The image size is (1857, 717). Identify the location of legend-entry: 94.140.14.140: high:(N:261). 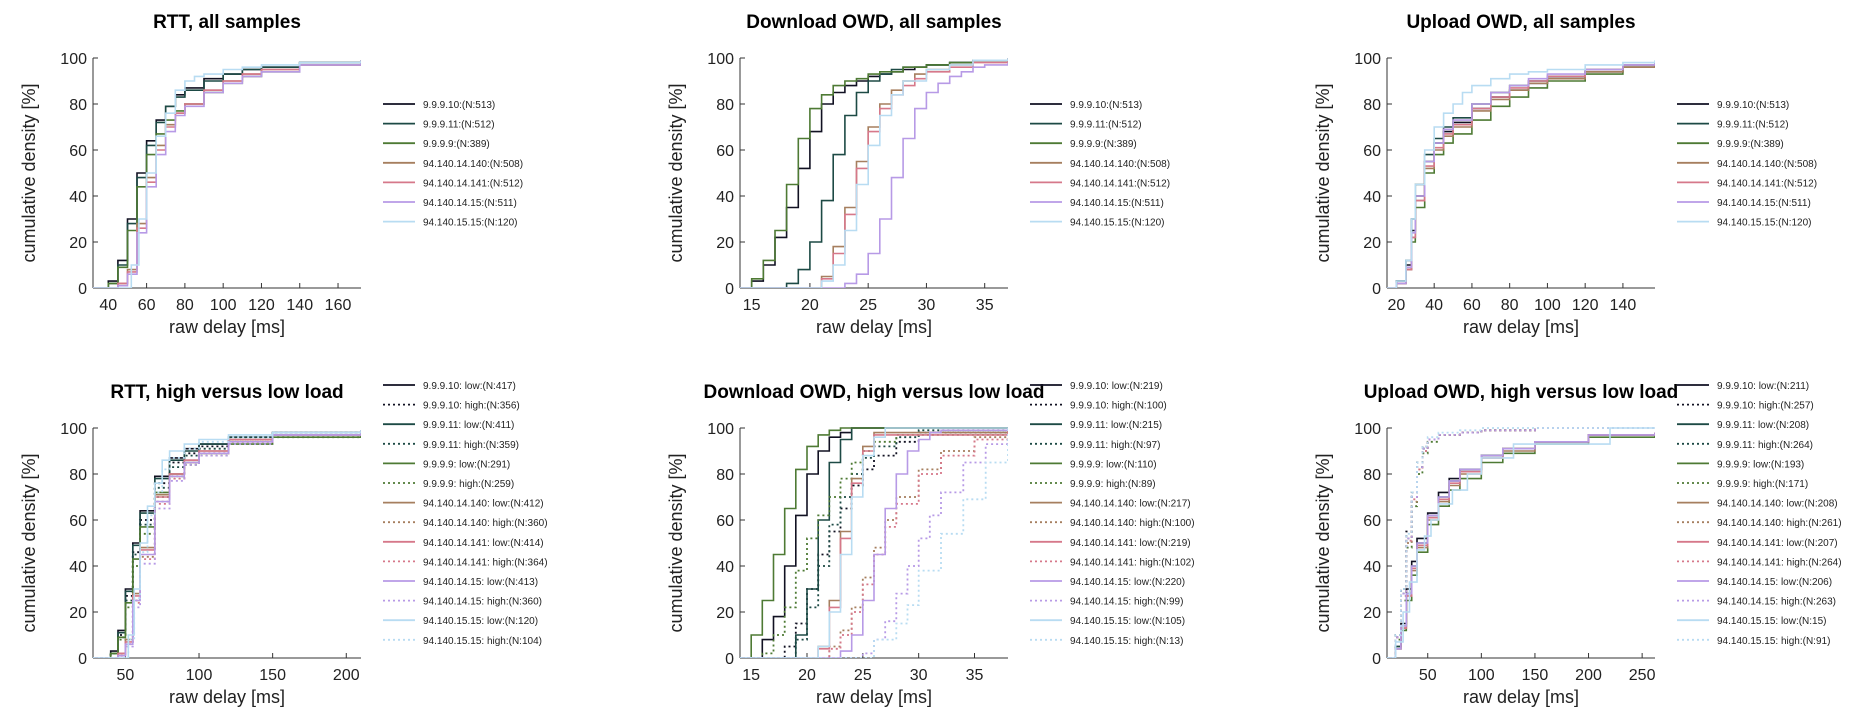
(1779, 523).